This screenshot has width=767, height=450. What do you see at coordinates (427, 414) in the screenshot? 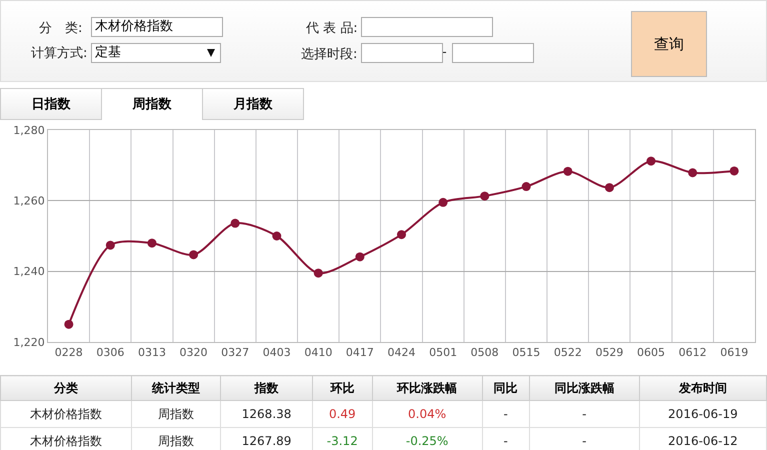
I see `text: 0.04%` at bounding box center [427, 414].